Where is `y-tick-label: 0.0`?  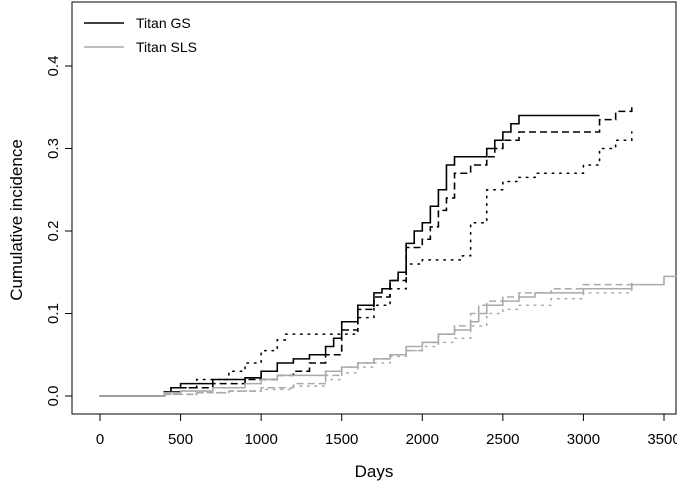
y-tick-label: 0.0 is located at coordinates (53, 396).